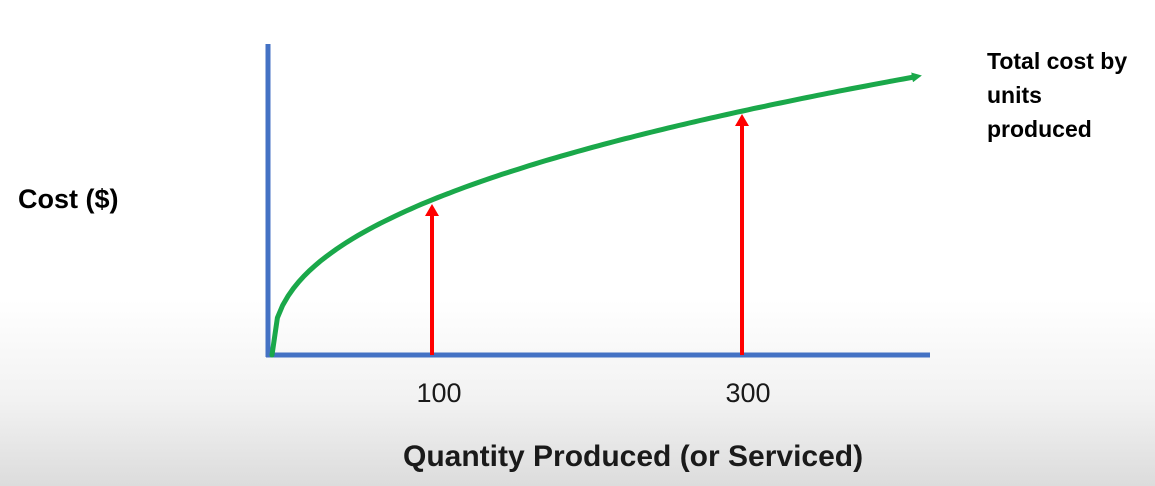 The width and height of the screenshot is (1155, 486). I want to click on x-tick-label-300: 300, so click(748, 393).